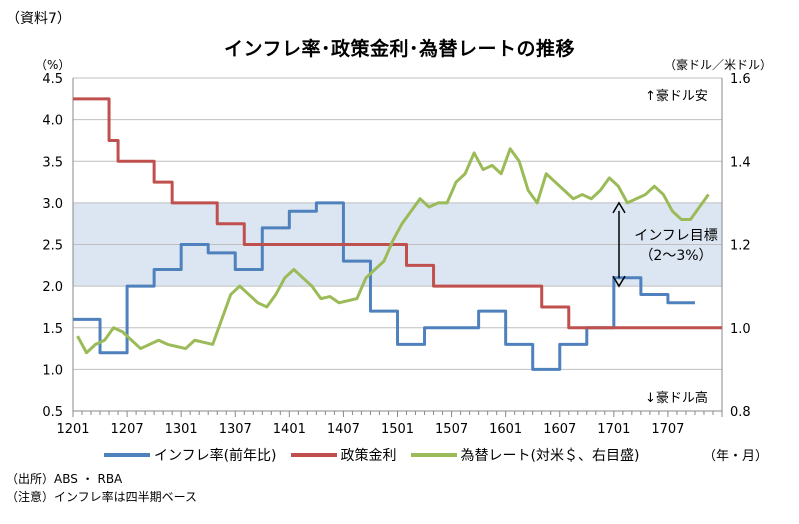  What do you see at coordinates (52, 79) in the screenshot?
I see `y-left-tick-label: 4.5` at bounding box center [52, 79].